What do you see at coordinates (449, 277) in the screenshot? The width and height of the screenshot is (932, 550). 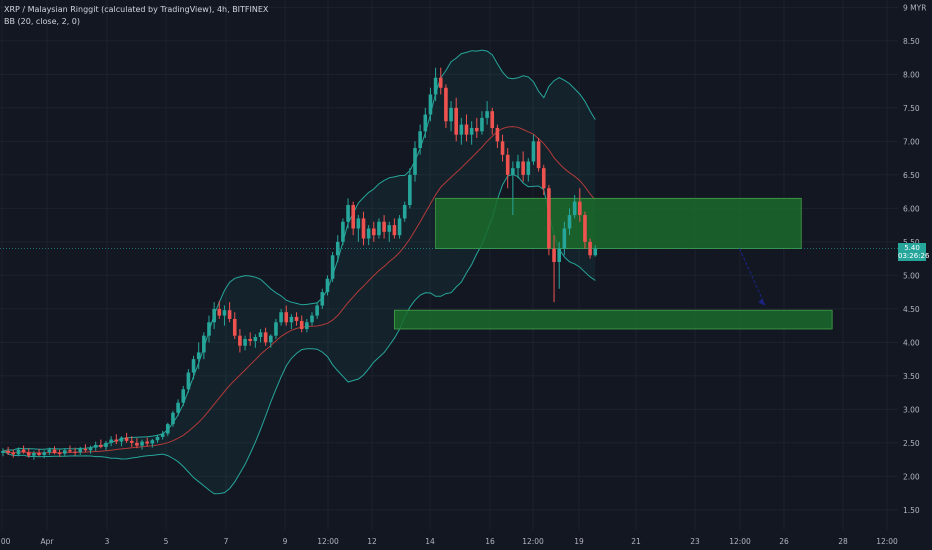 I see `drawing-overlay` at bounding box center [449, 277].